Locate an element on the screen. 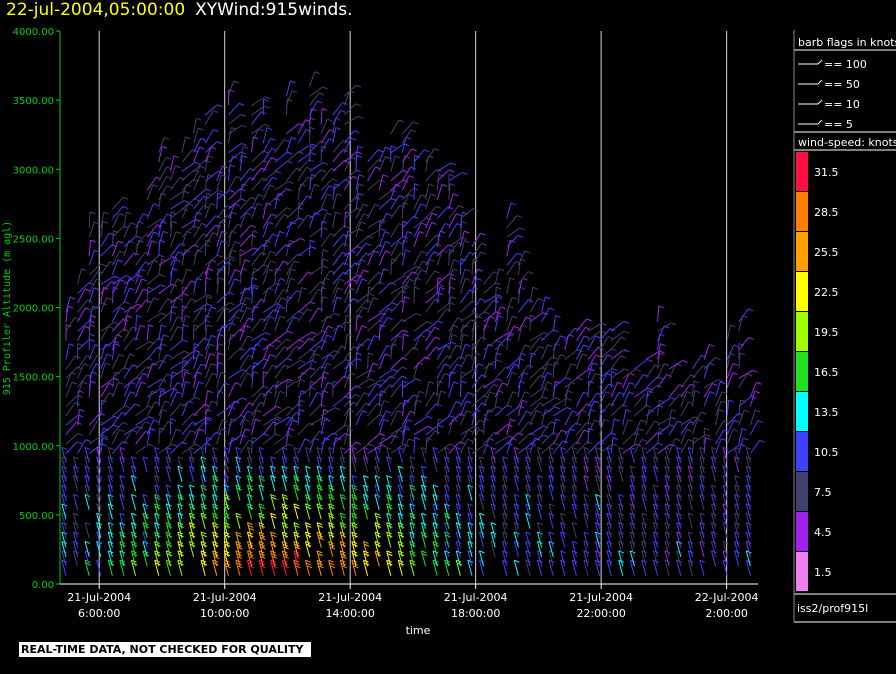  y-tick-label: 0.00 is located at coordinates (43, 585).